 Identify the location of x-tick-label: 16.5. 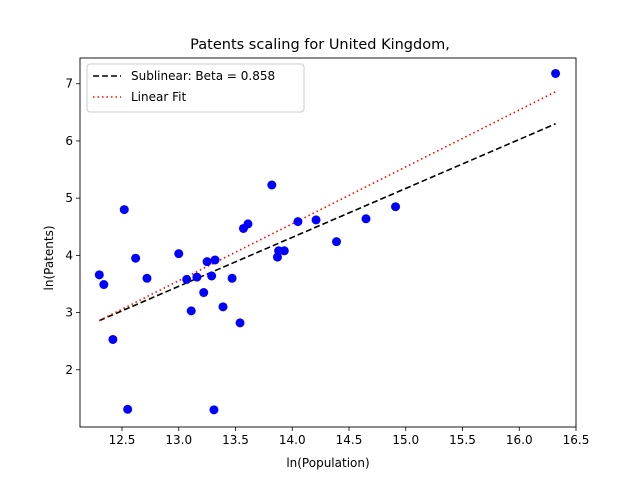
(576, 440).